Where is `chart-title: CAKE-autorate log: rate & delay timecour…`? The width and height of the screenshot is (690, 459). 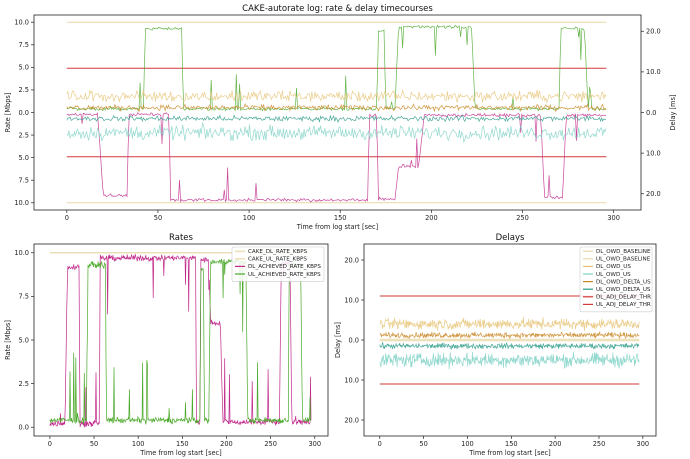 chart-title: CAKE-autorate log: rate & delay timecour… is located at coordinates (337, 9).